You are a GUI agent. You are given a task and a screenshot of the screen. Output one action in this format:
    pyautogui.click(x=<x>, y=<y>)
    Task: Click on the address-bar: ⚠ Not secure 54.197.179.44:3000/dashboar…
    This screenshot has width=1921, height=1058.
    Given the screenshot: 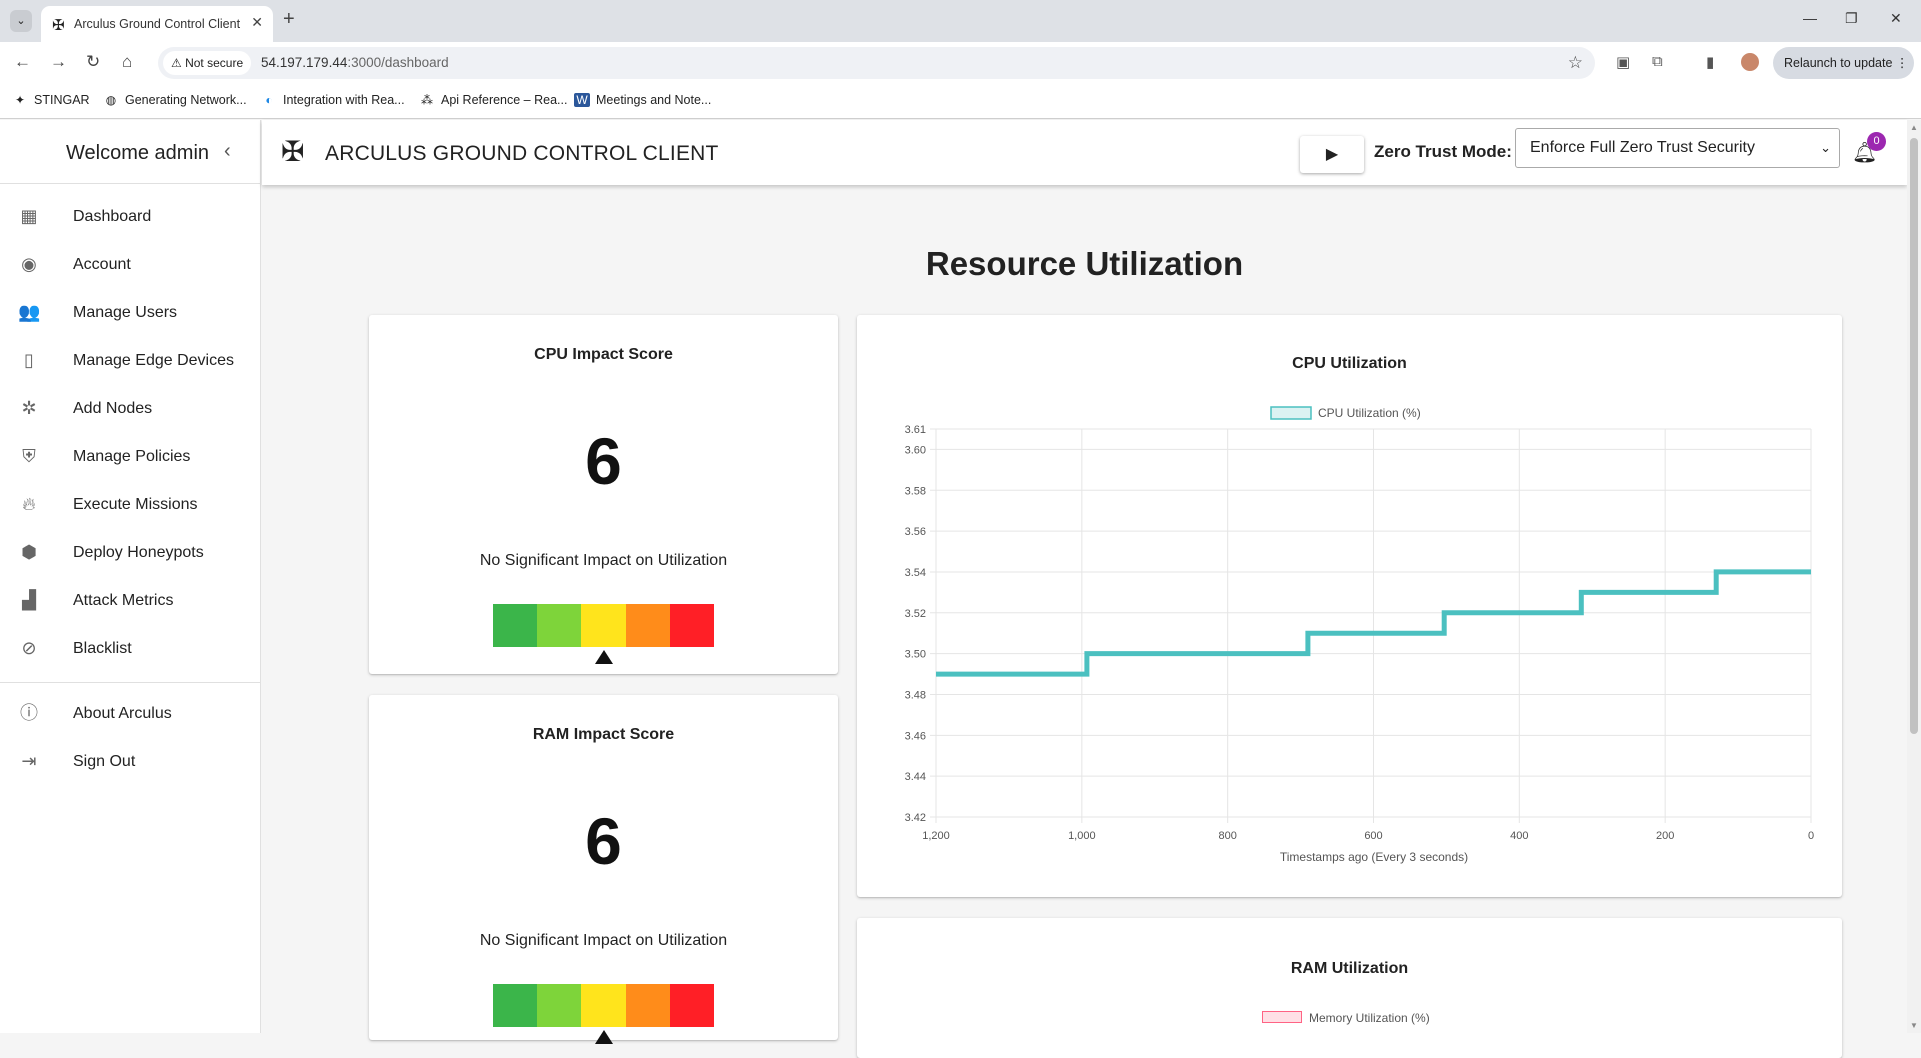 What is the action you would take?
    pyautogui.click(x=876, y=63)
    